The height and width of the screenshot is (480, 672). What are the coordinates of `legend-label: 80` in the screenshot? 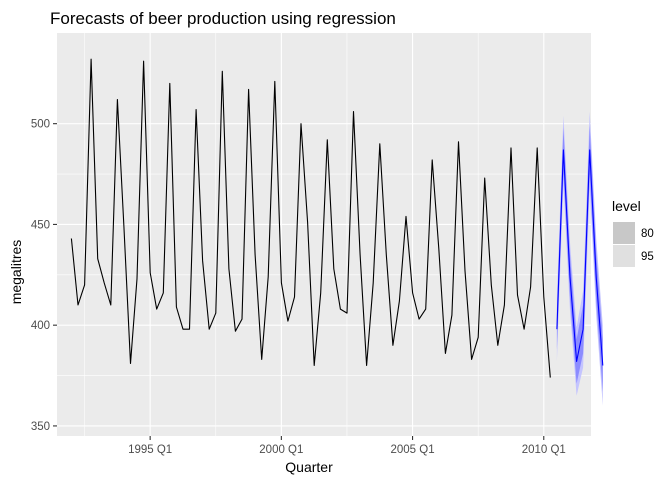 It's located at (647, 234).